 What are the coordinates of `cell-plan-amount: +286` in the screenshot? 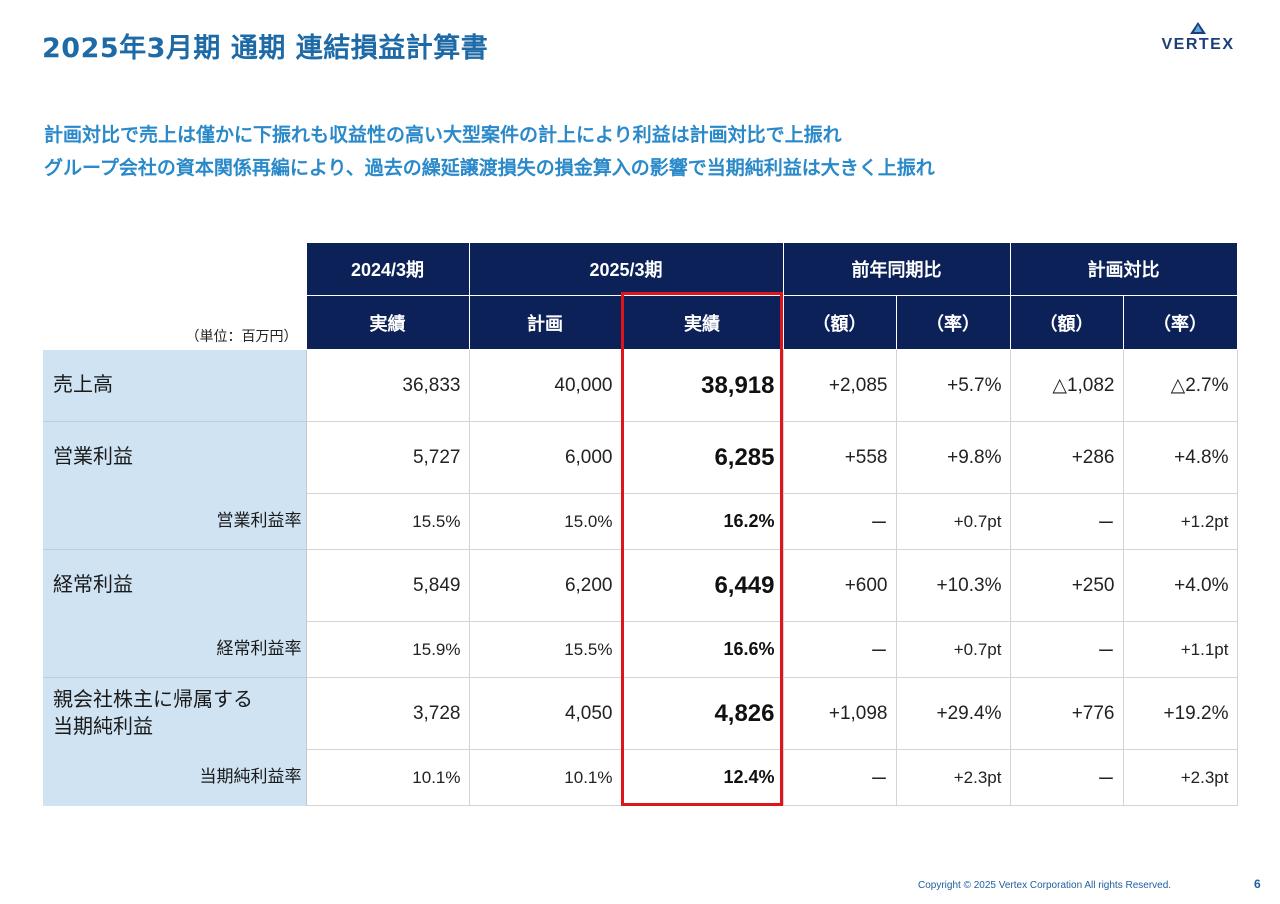 It's located at (1066, 457).